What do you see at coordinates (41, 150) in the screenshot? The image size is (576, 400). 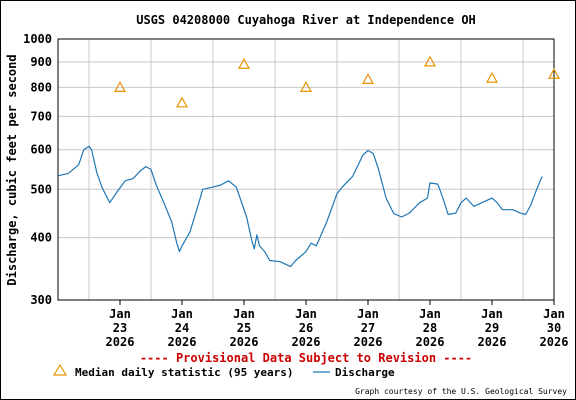 I see `y-tick-label: 600` at bounding box center [41, 150].